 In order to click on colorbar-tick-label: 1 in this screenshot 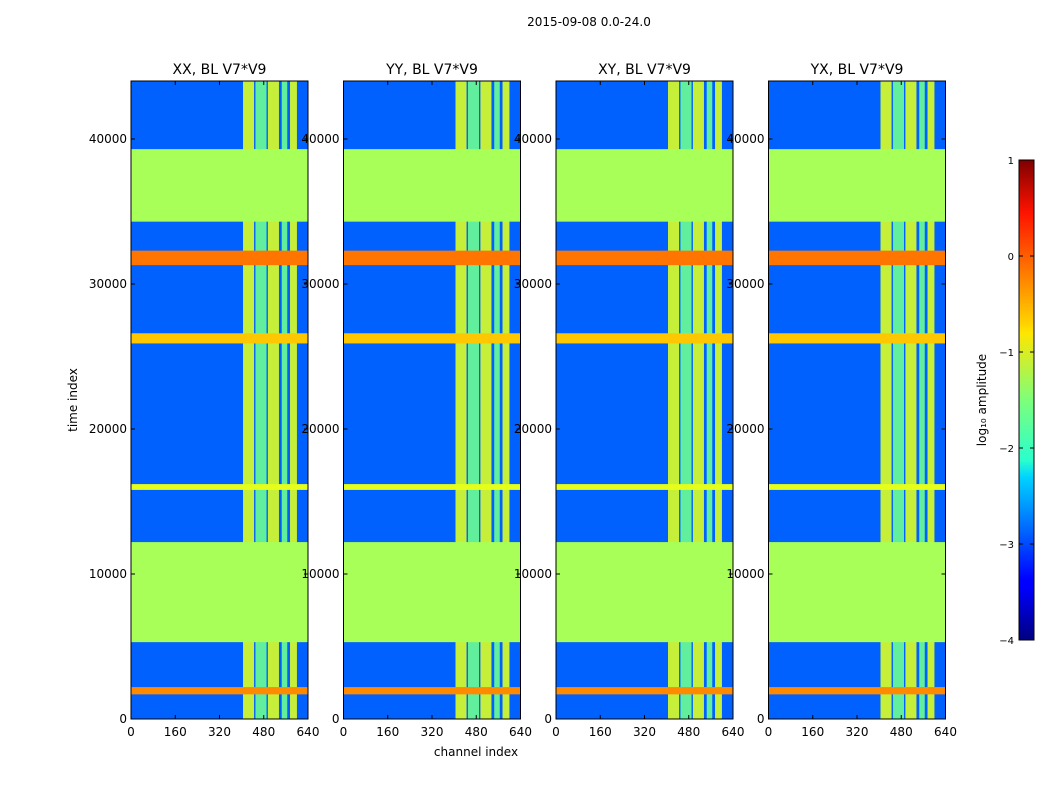, I will do `click(1011, 161)`.